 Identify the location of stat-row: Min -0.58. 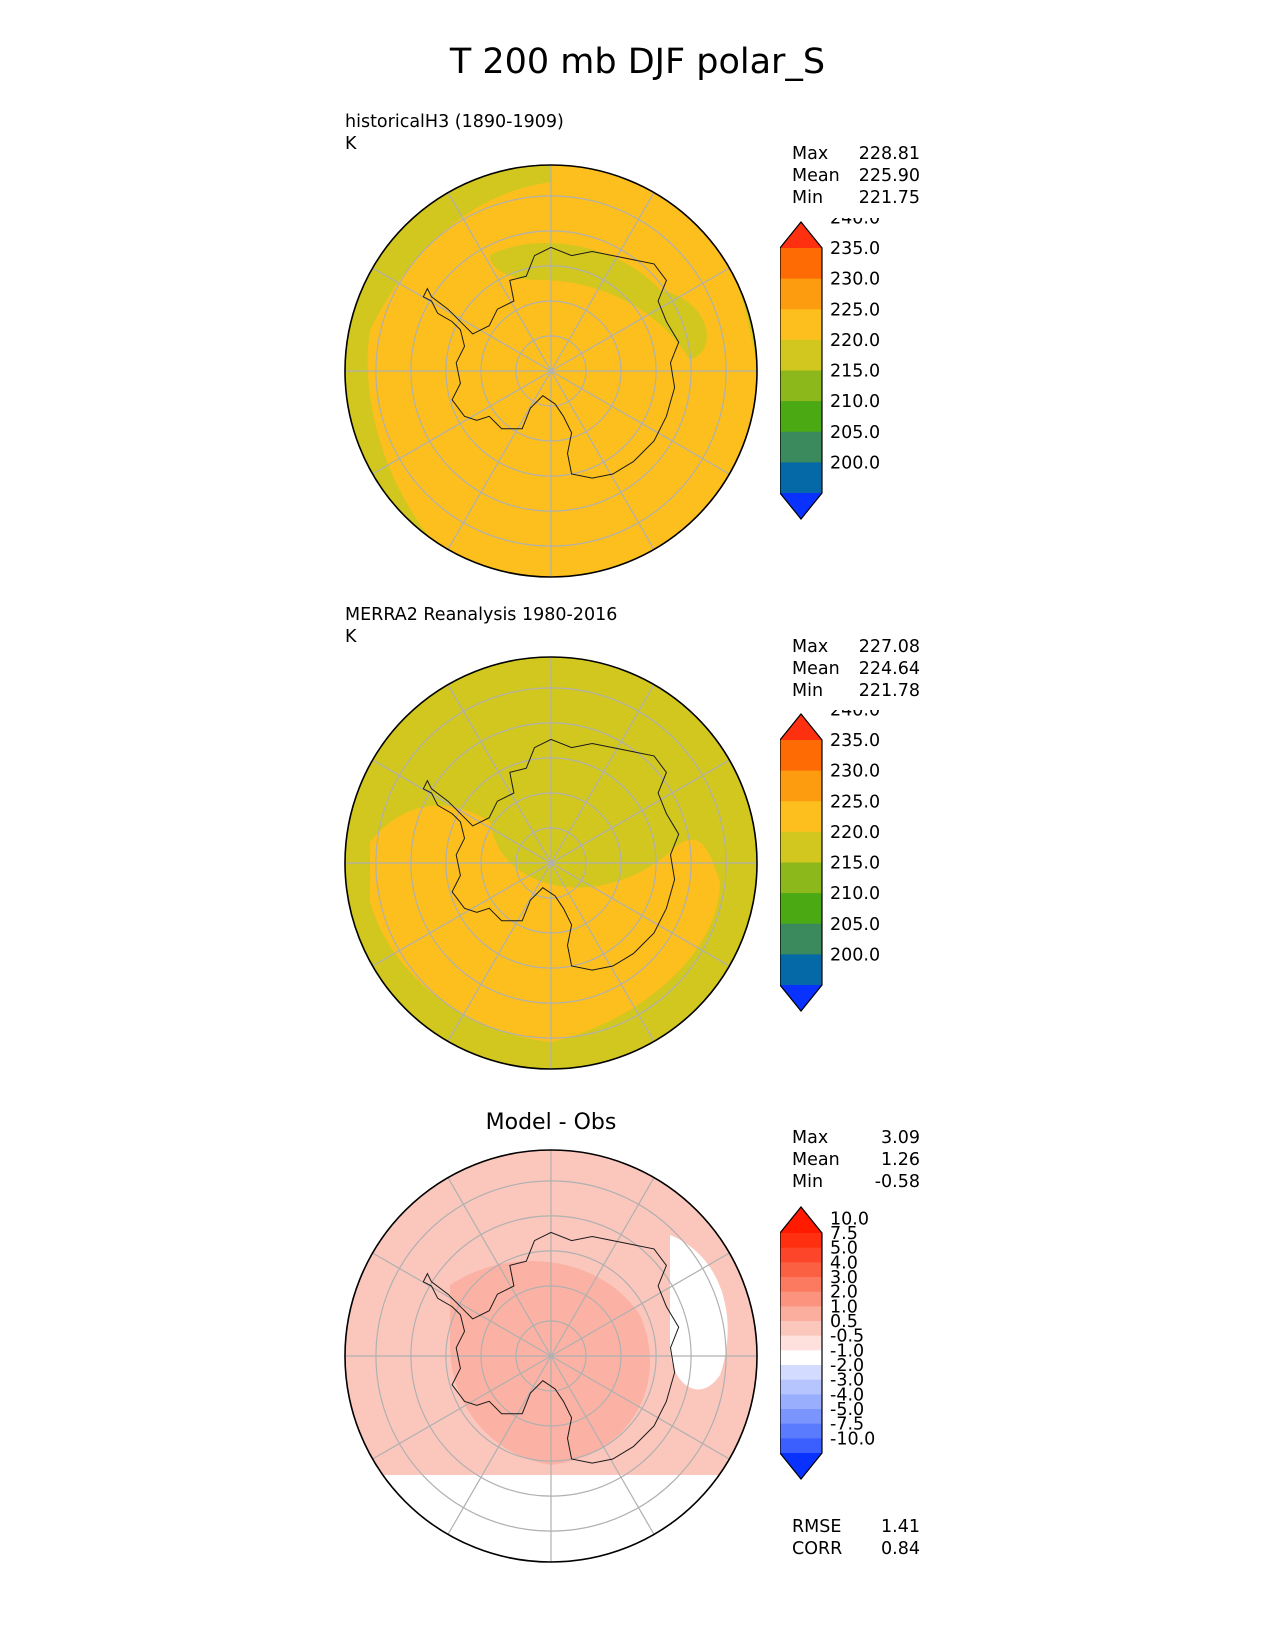
(856, 1182).